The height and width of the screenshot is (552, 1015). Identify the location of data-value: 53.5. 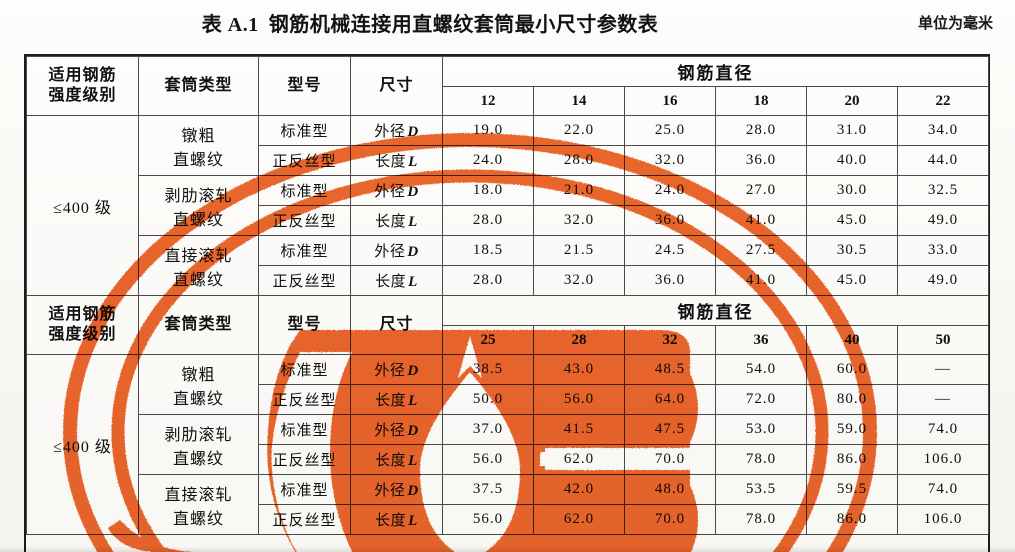
(761, 489).